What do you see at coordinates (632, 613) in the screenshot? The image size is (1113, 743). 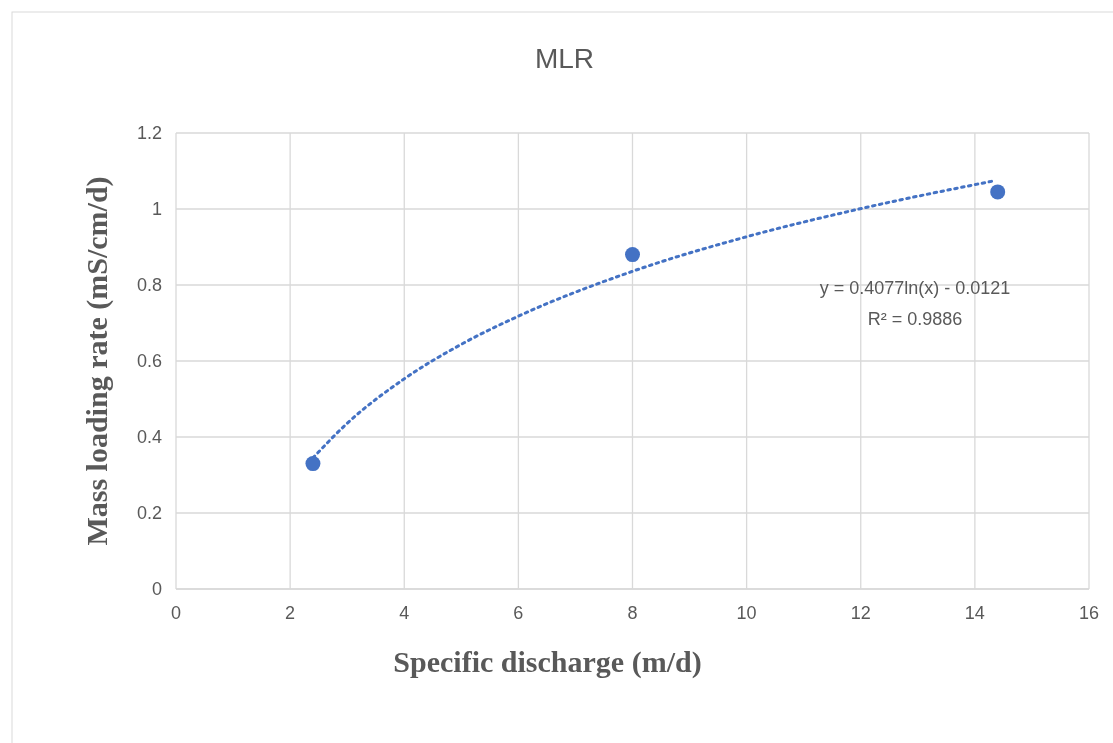 I see `x-tick-label: 8` at bounding box center [632, 613].